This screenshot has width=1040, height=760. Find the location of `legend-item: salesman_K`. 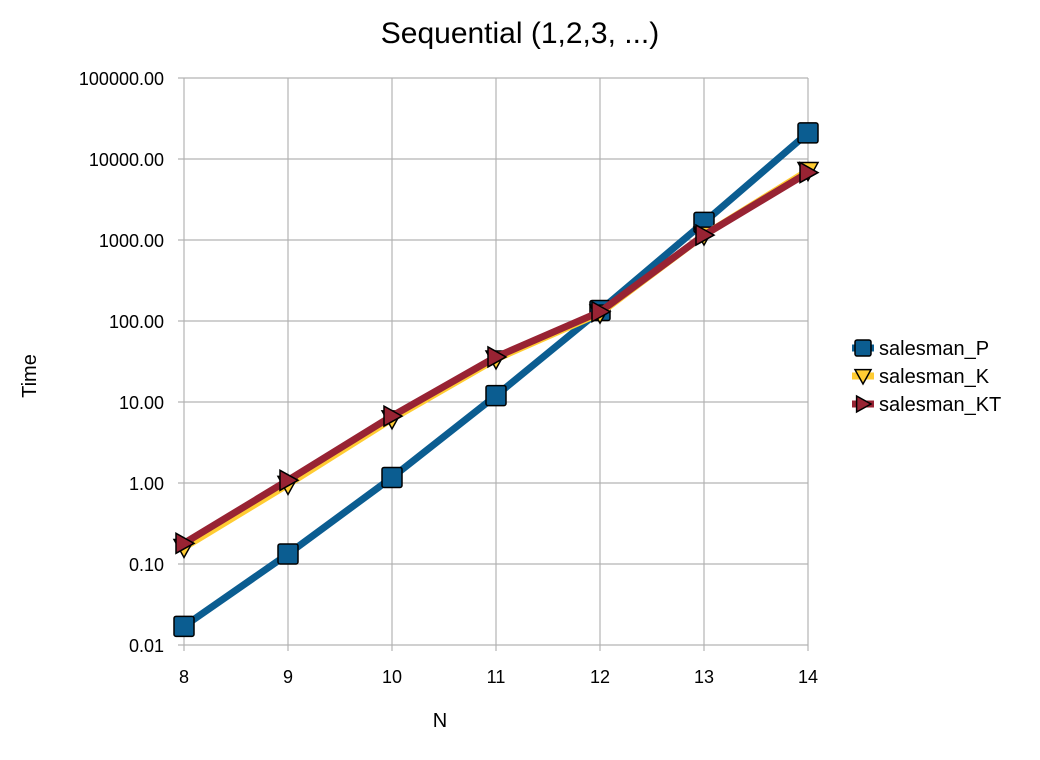

legend-item: salesman_K is located at coordinates (921, 377).